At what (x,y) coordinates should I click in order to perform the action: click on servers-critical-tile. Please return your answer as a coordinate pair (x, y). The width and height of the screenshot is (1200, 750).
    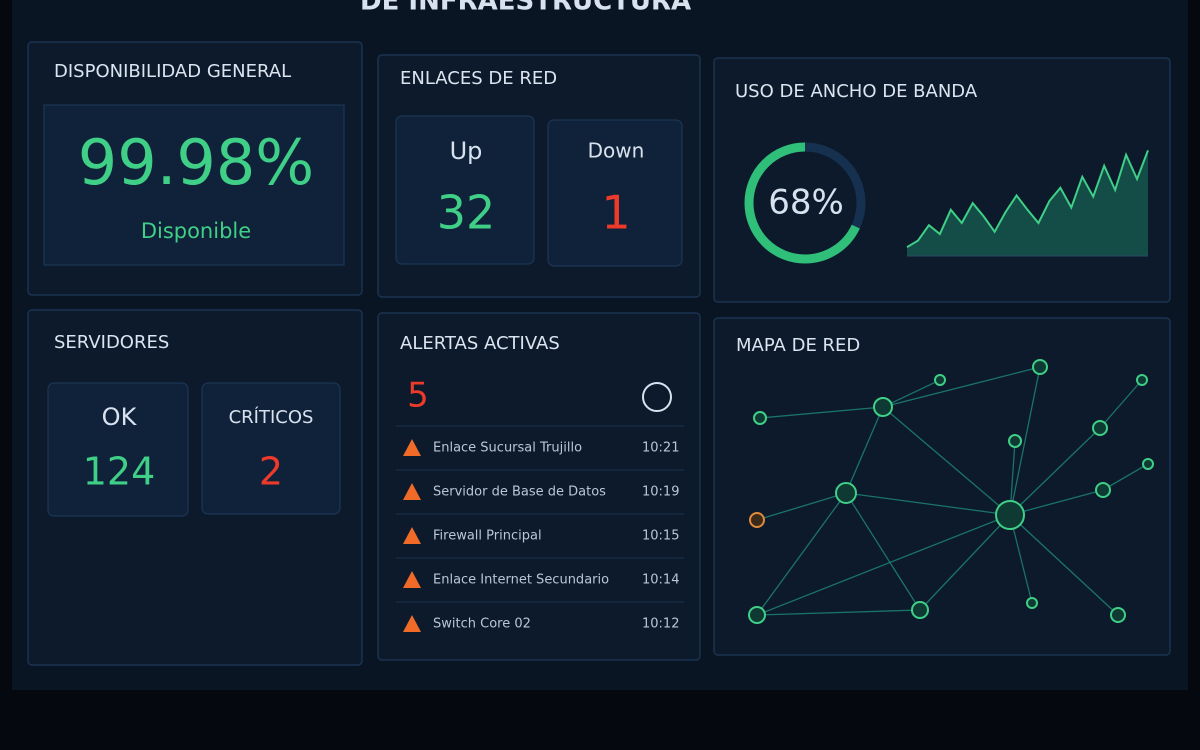
    Looking at the image, I should click on (271, 448).